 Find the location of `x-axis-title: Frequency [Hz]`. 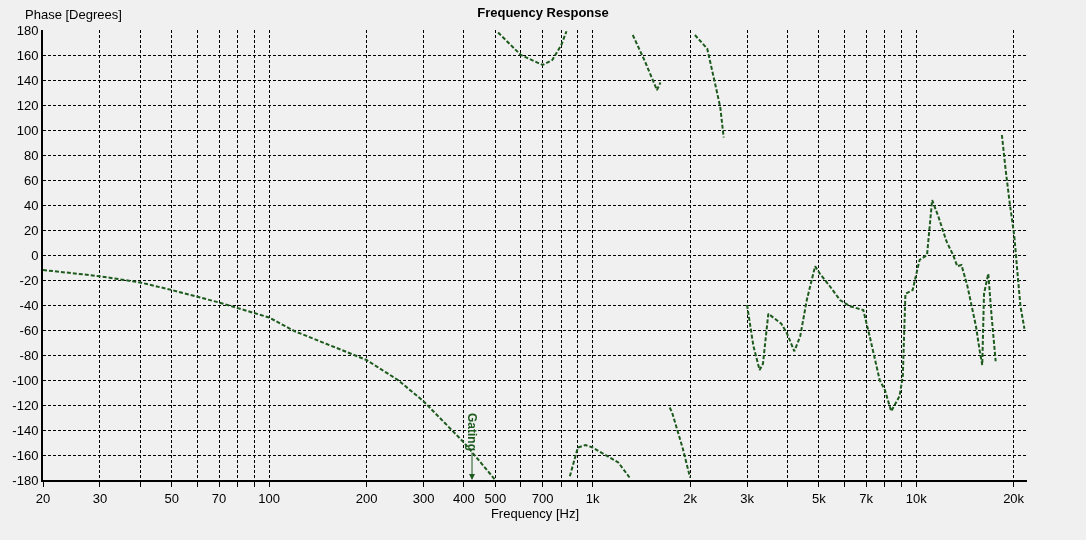

x-axis-title: Frequency [Hz] is located at coordinates (535, 513).